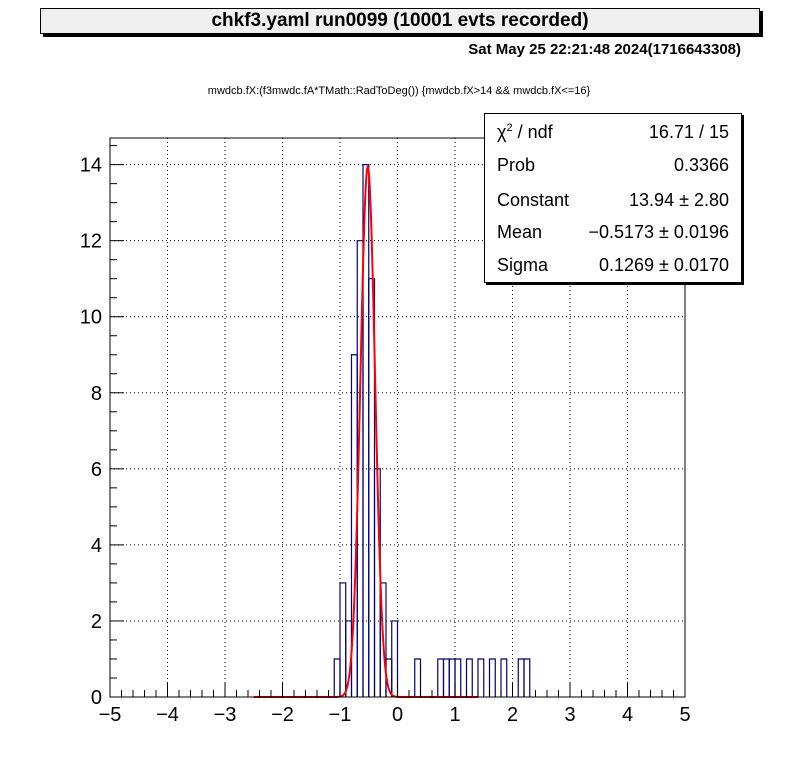 This screenshot has height=776, width=798. What do you see at coordinates (613, 165) in the screenshot?
I see `stats-row-prob: Prob 0.3366` at bounding box center [613, 165].